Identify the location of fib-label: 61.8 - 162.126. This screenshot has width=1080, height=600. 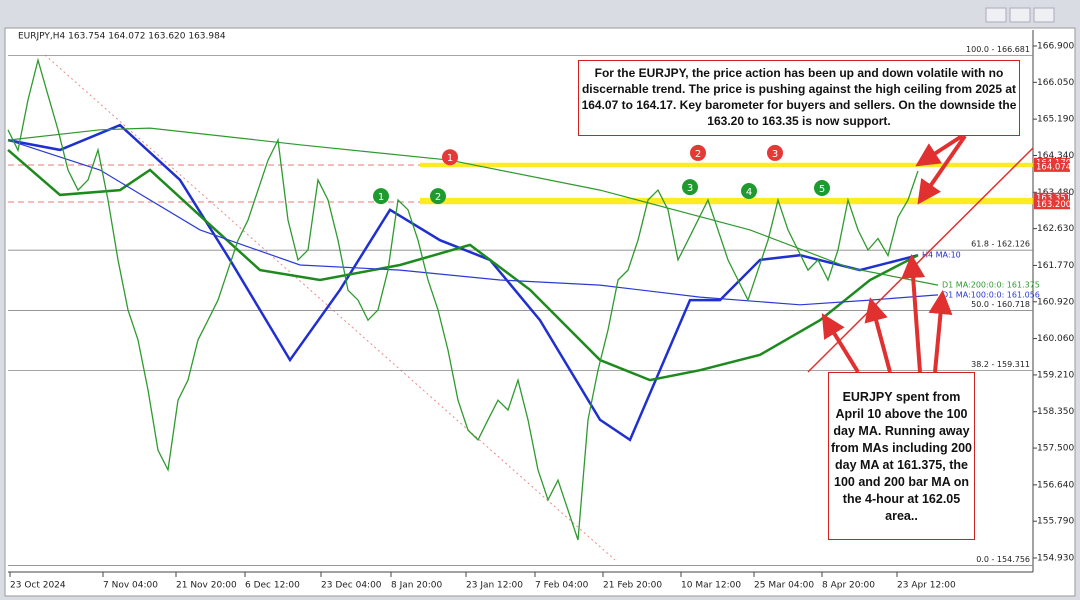
(1000, 244).